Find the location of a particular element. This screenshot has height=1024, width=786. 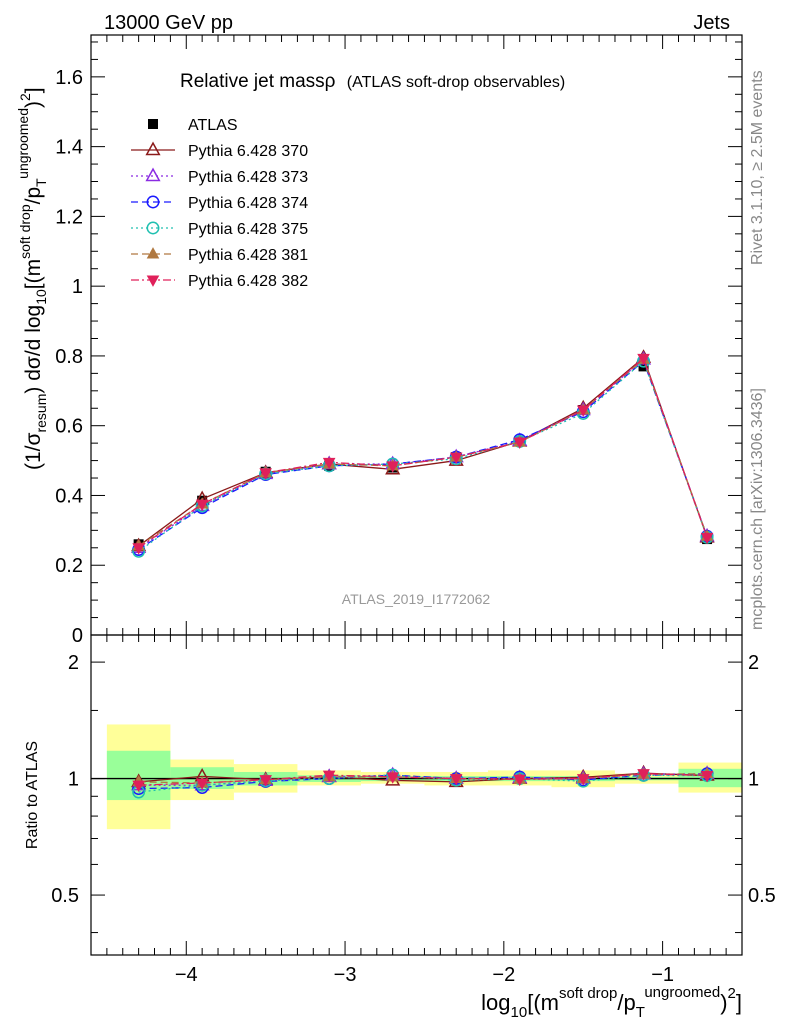

y-tick-label: 0.8 is located at coordinates (69, 357).